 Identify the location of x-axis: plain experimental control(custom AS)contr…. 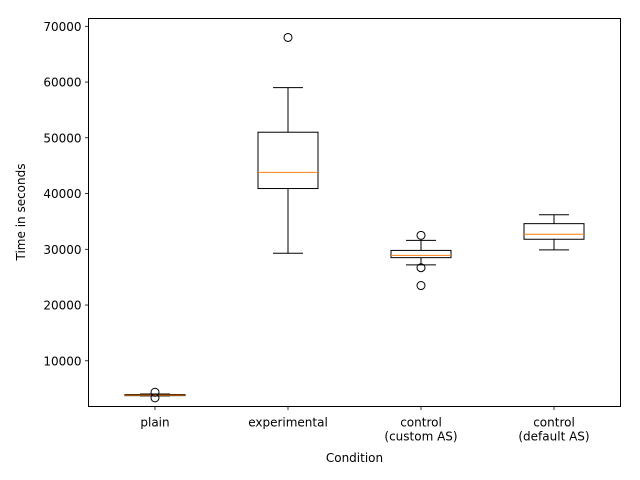
(365, 425).